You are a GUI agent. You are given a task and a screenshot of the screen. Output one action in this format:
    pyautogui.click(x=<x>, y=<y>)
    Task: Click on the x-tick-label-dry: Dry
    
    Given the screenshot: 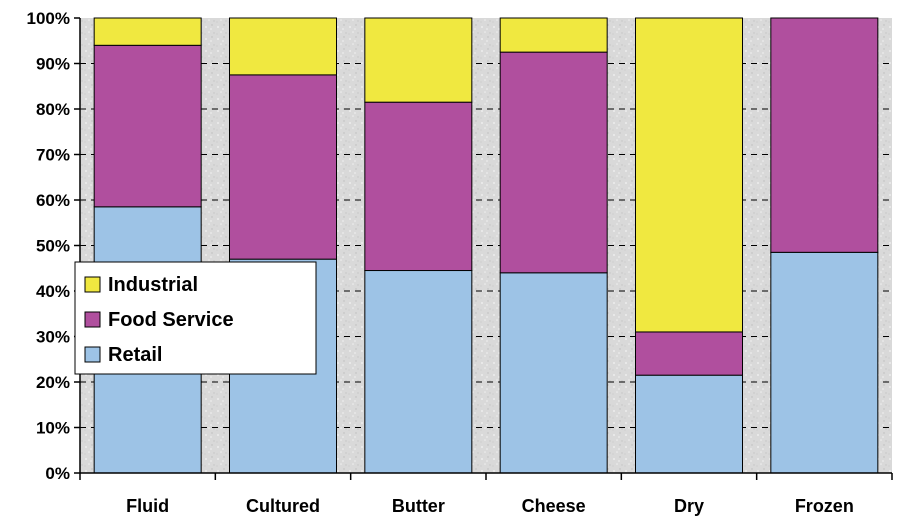 What is the action you would take?
    pyautogui.click(x=689, y=506)
    